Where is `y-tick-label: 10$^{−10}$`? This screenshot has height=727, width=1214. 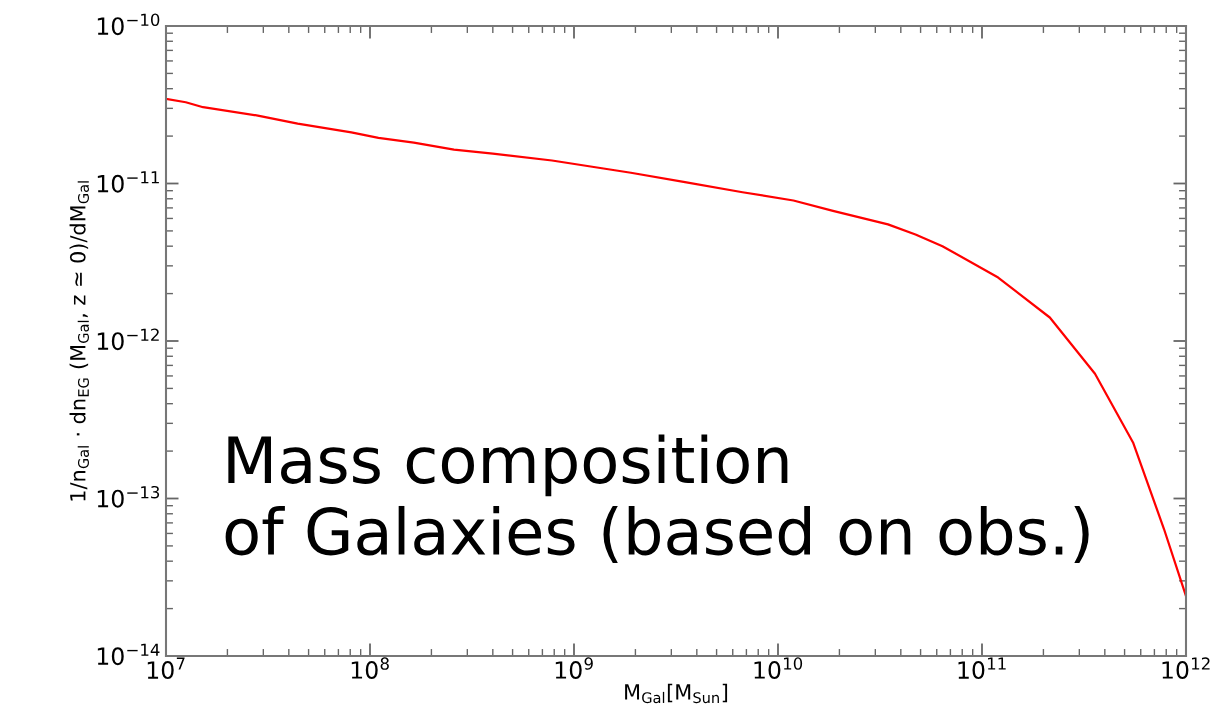 y-tick-label: 10$^{−10}$ is located at coordinates (128, 24).